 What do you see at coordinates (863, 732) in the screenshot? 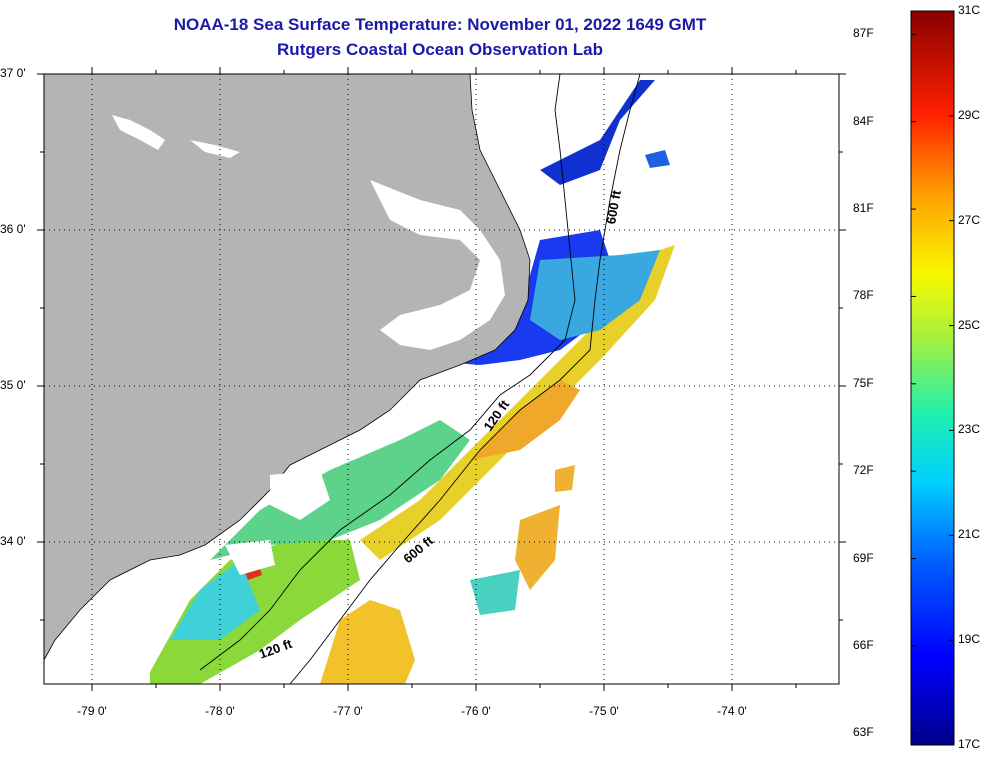
I see `colorbar-fahrenheit-label: 63F` at bounding box center [863, 732].